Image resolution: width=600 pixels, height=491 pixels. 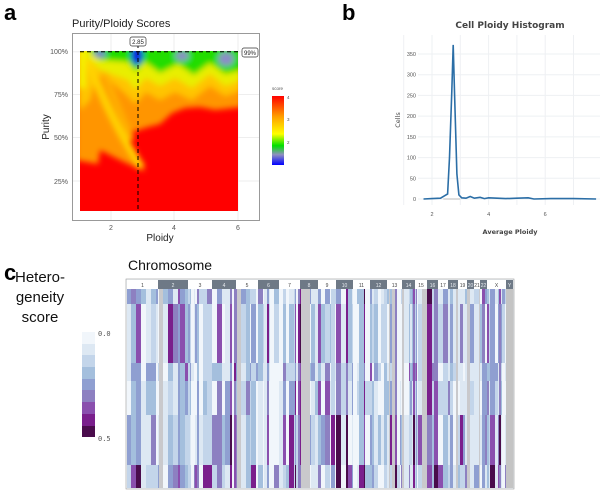 I want to click on y-axis-label: Purity, so click(x=46, y=127).